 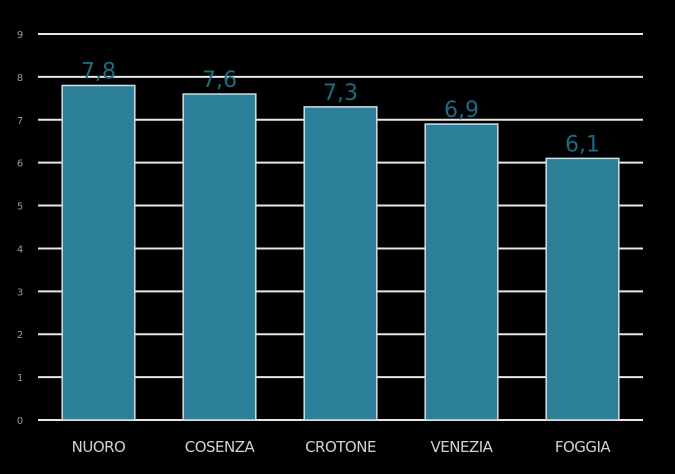 I want to click on y-tick-label: 5, so click(x=20, y=207).